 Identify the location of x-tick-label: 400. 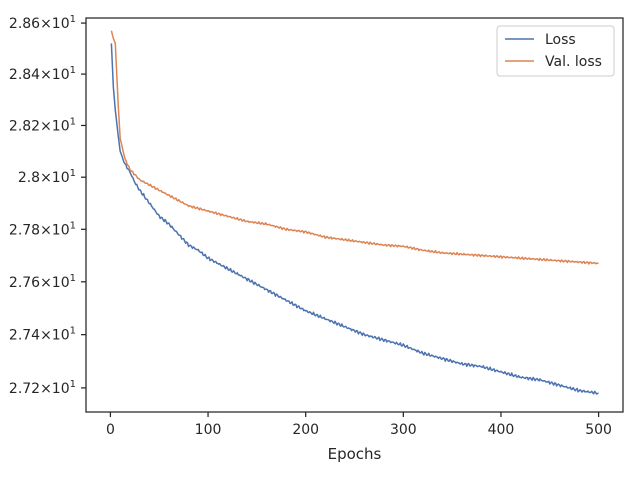
(501, 430).